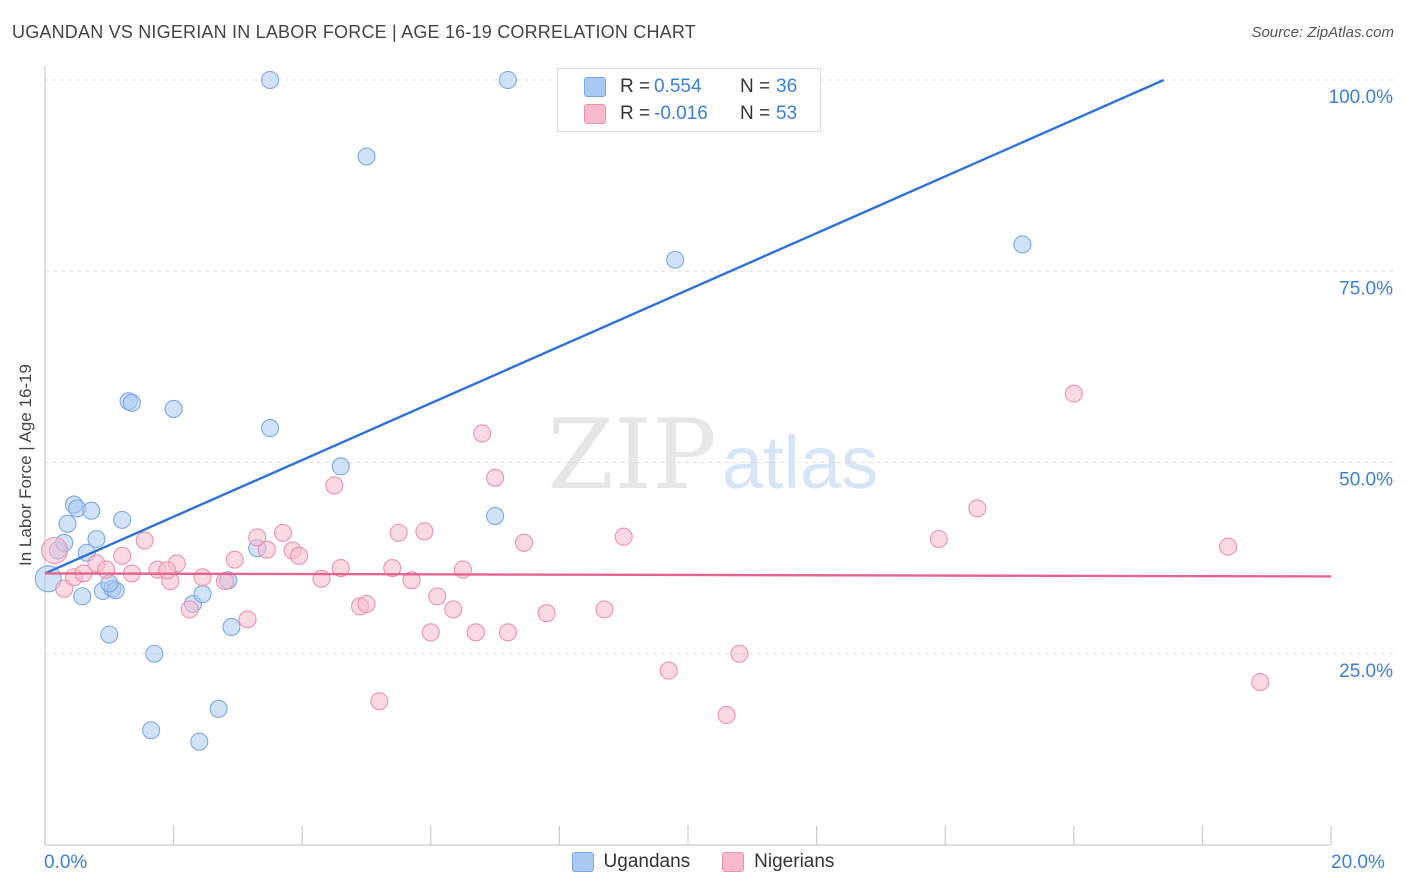  Describe the element at coordinates (1361, 97) in the screenshot. I see `y-tick-label: 100.0%` at that location.